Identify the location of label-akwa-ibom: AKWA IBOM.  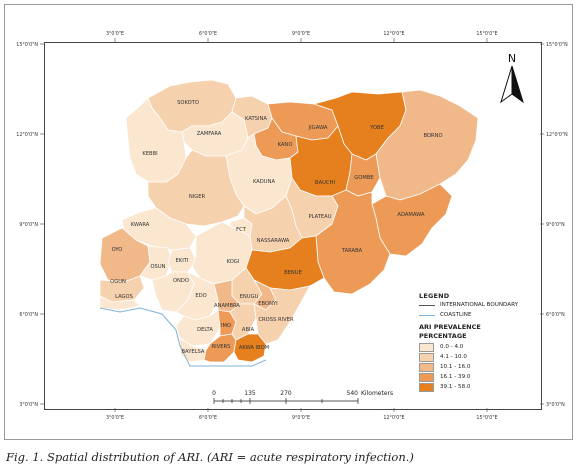
(254, 348).